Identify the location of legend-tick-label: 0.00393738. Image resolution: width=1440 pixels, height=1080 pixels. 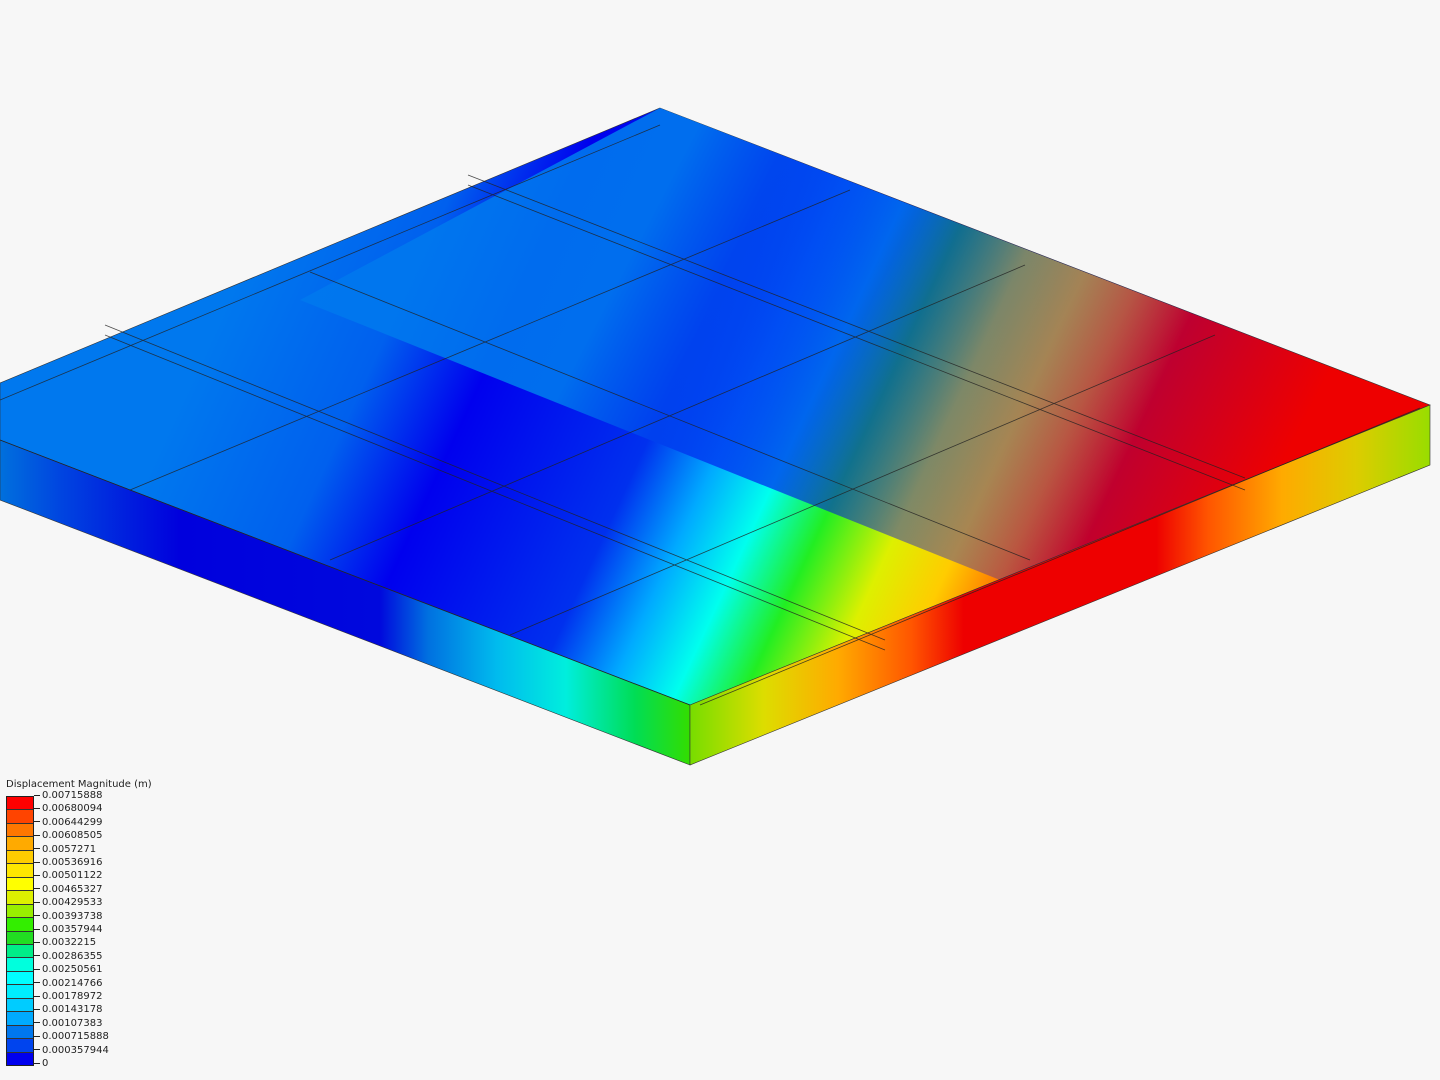
(68, 917).